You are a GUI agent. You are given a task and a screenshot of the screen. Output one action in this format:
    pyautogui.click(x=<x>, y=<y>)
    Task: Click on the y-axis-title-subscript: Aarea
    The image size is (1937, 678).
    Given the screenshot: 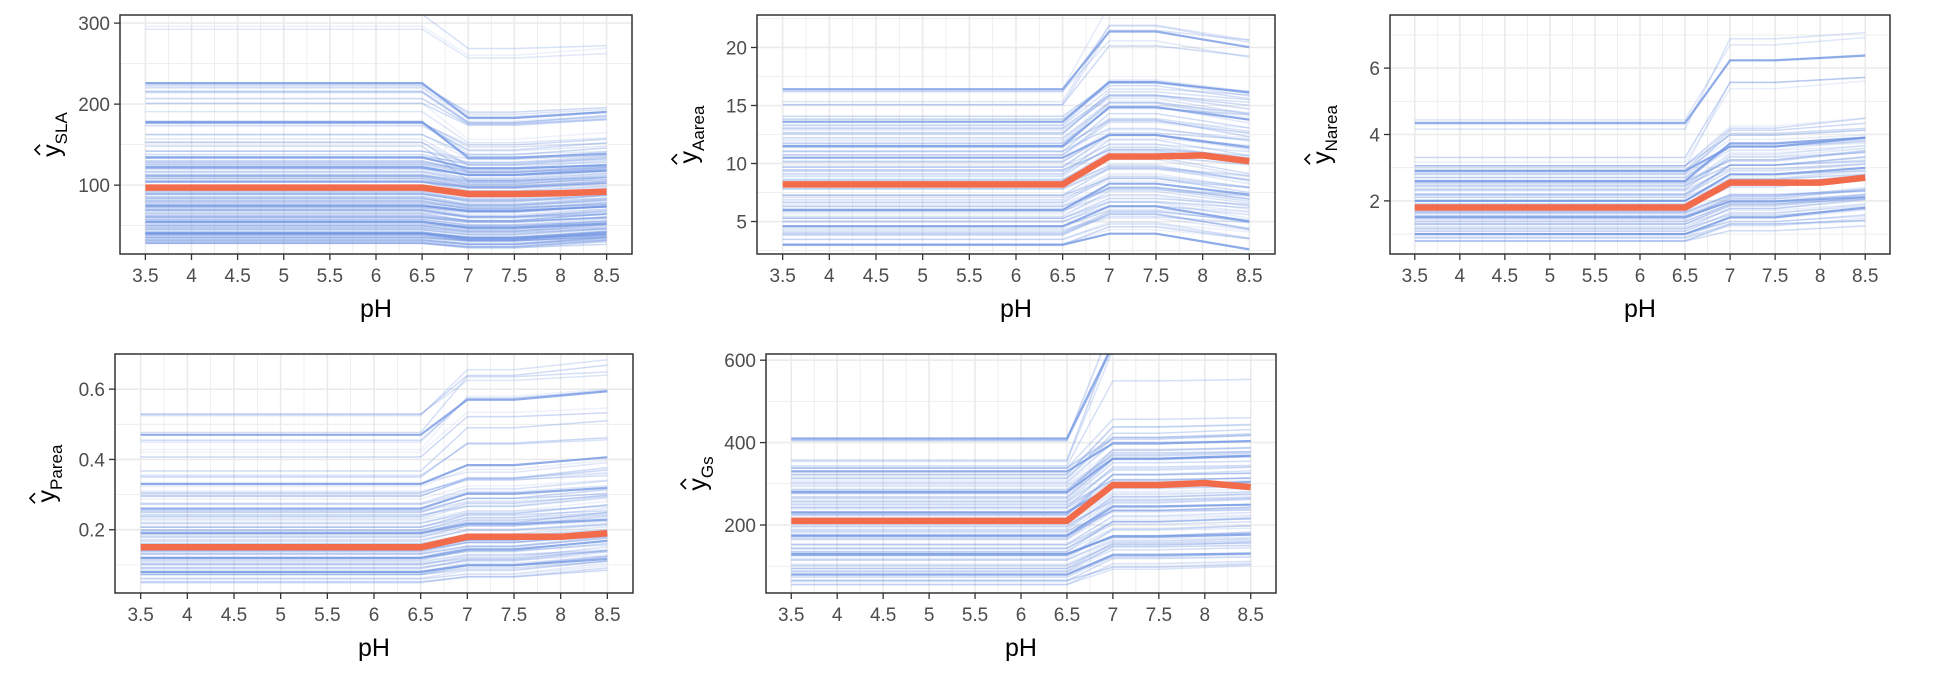 What is the action you would take?
    pyautogui.click(x=698, y=128)
    